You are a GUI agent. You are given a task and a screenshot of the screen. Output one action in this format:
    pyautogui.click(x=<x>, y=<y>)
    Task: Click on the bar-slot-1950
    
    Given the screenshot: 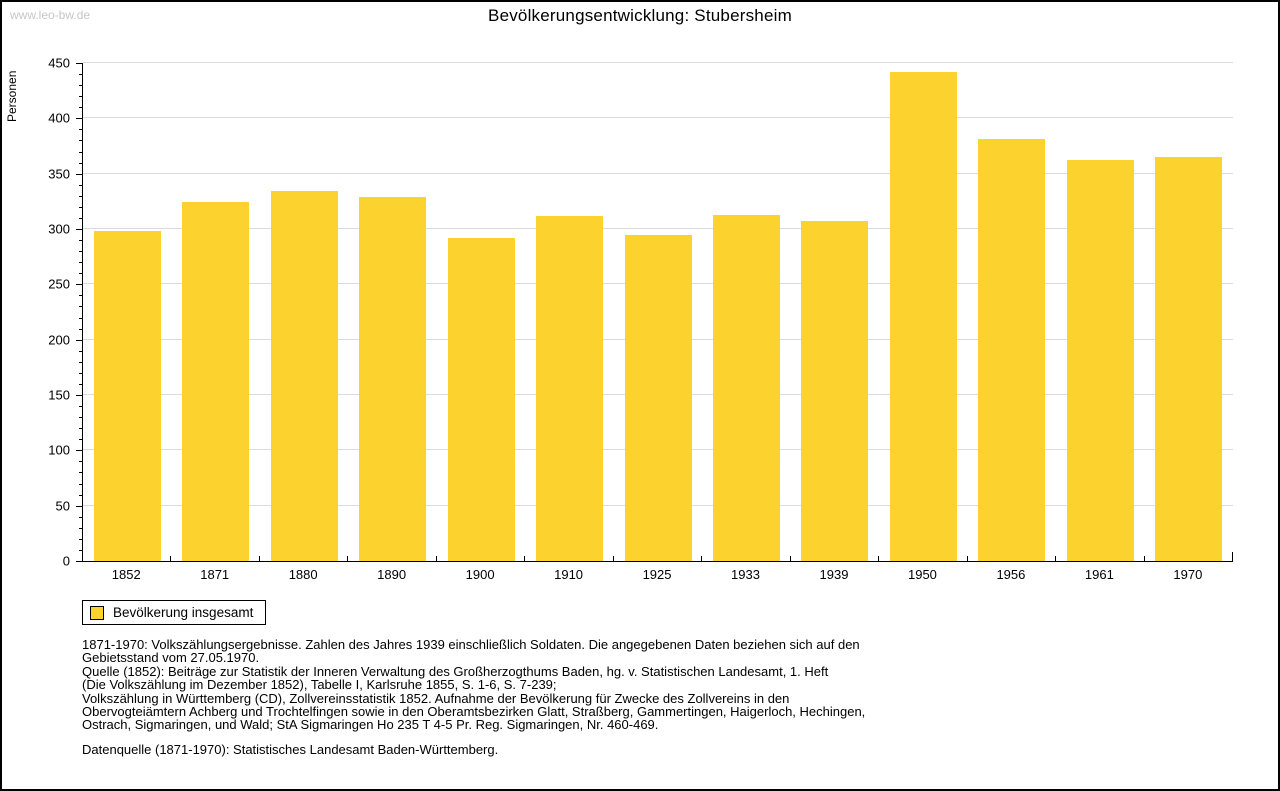 What is the action you would take?
    pyautogui.click(x=923, y=312)
    